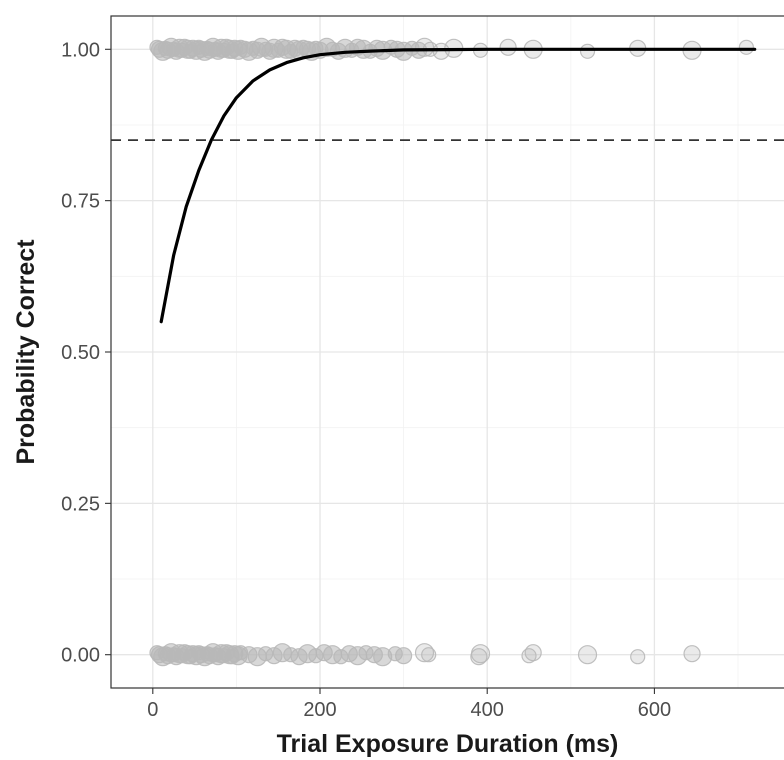 The height and width of the screenshot is (760, 784). Describe the element at coordinates (26, 352) in the screenshot. I see `y-axis-title: Probability Correct` at that location.